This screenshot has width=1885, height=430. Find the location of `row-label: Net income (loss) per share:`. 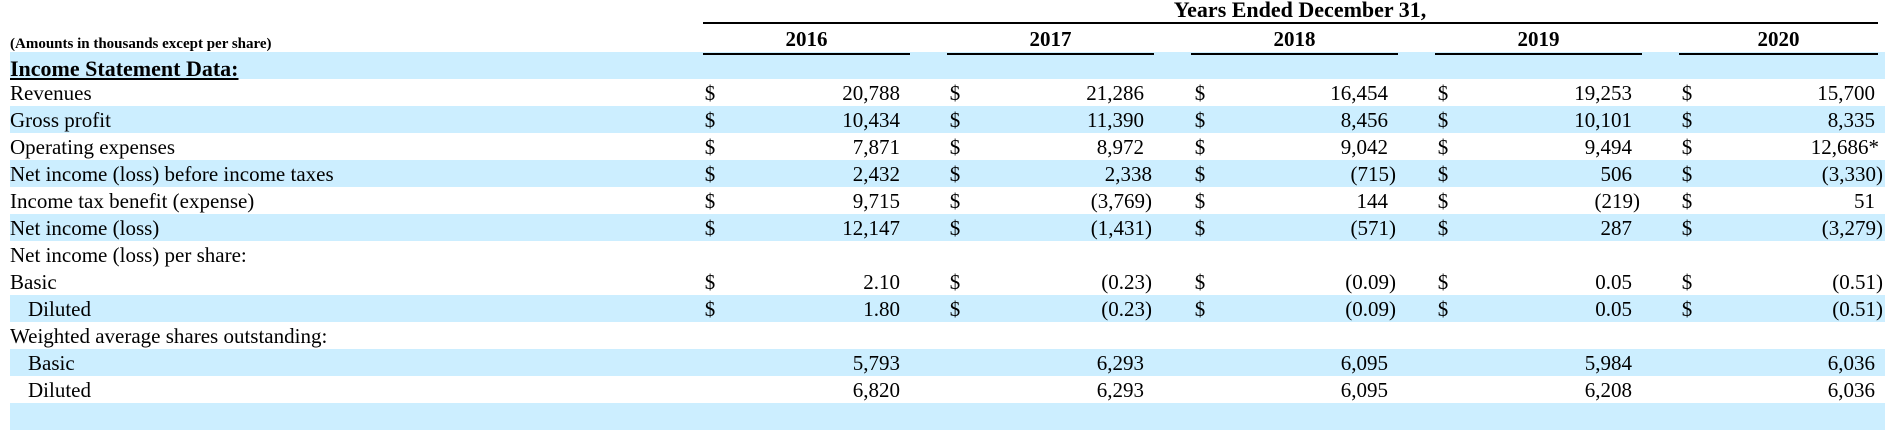

row-label: Net income (loss) per share: is located at coordinates (128, 255).